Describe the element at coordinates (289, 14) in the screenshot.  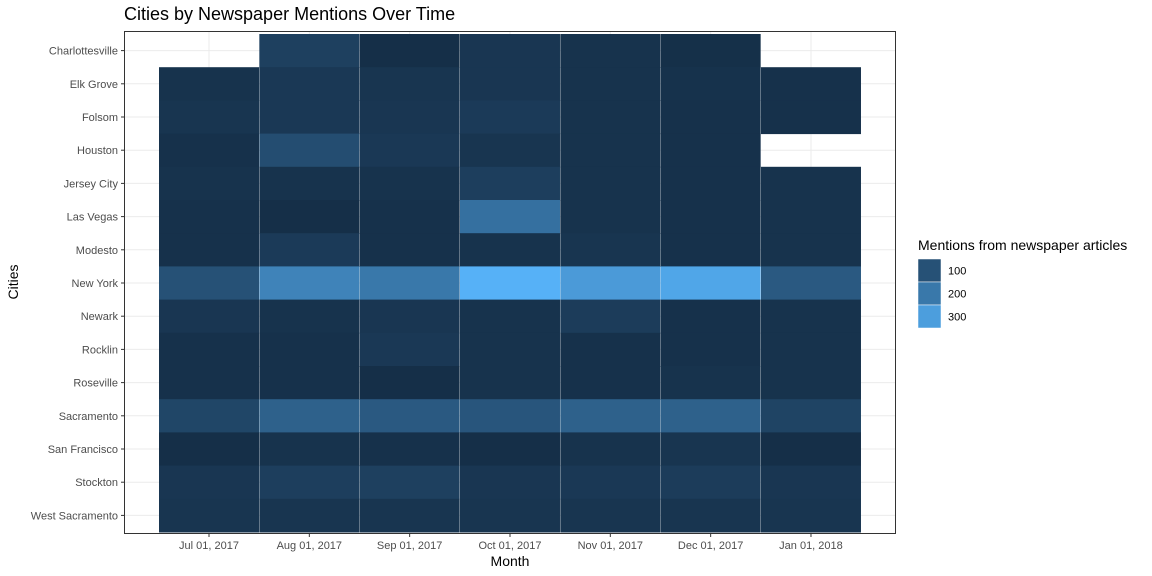
I see `chart-title: Cities by Newspaper Mentions Over Time` at that location.